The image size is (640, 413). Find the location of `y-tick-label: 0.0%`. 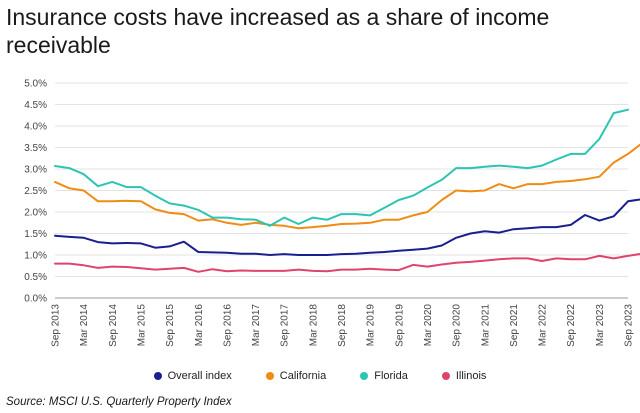

y-tick-label: 0.0% is located at coordinates (35, 299).